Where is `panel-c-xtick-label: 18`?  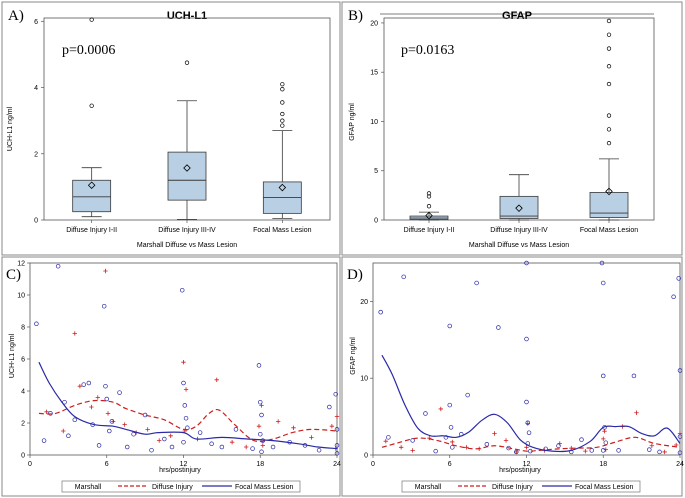
panel-c-xtick-label: 18 is located at coordinates (260, 464).